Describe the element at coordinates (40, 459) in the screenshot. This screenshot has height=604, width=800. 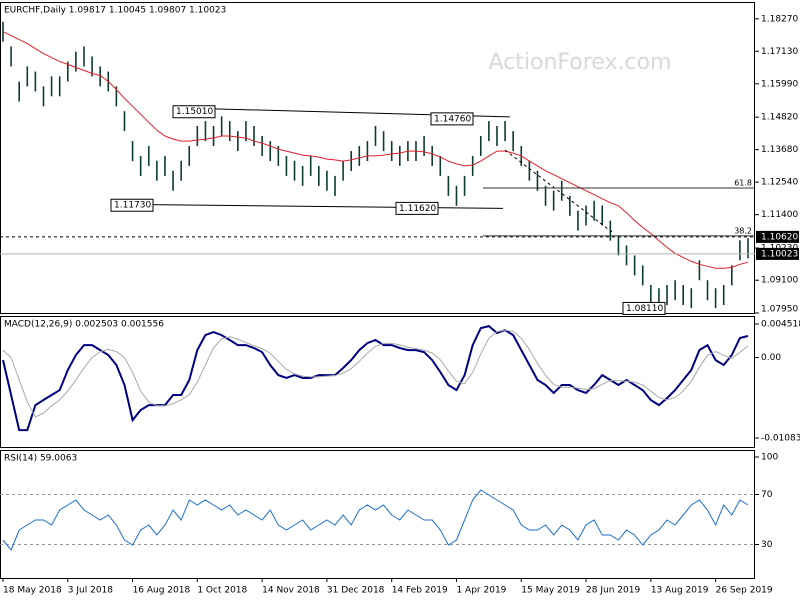
I see `panel-title: RSI(14) 59.0063` at that location.